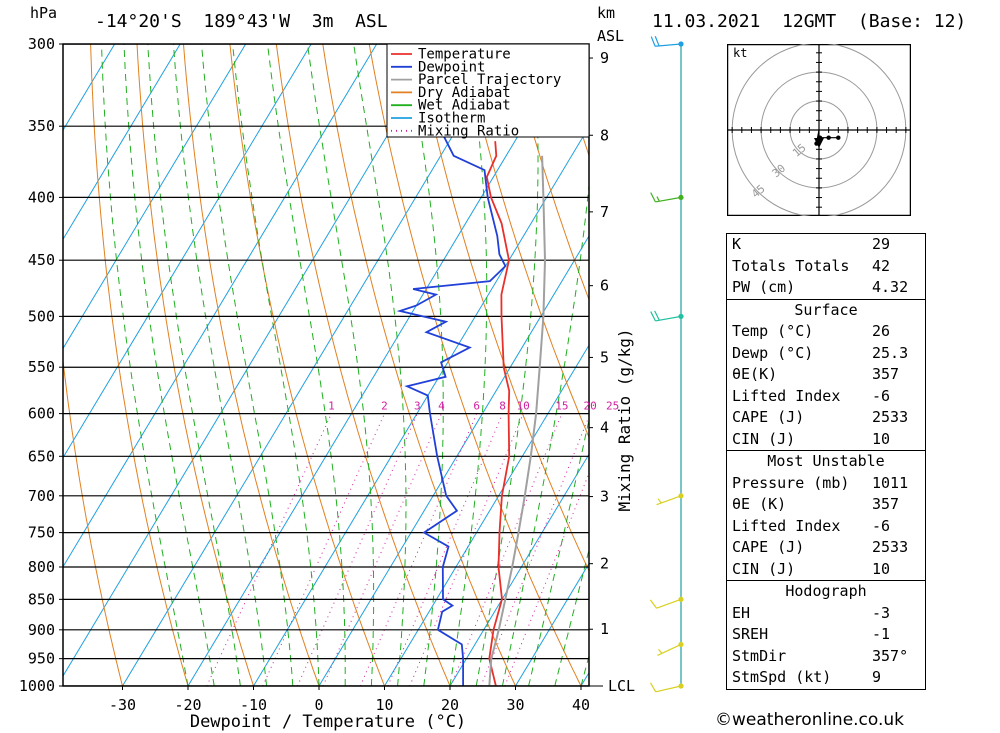 Image resolution: width=1000 pixels, height=733 pixels. What do you see at coordinates (764, 438) in the screenshot?
I see `stat-label: CIN (J)` at bounding box center [764, 438].